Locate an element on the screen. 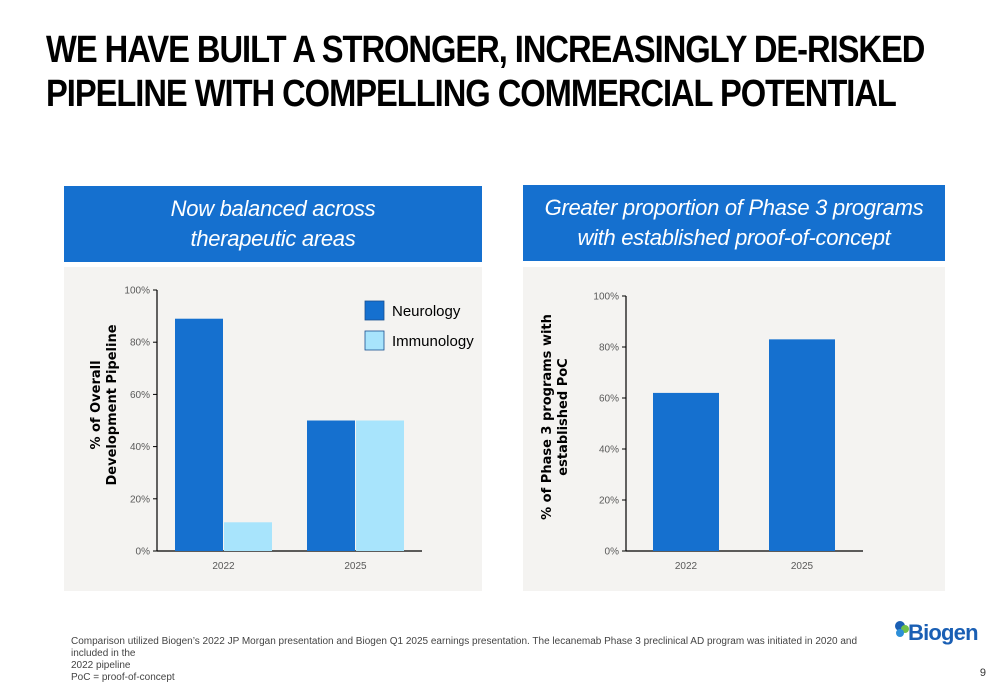  left-x-tick-label: 2025 is located at coordinates (355, 566).